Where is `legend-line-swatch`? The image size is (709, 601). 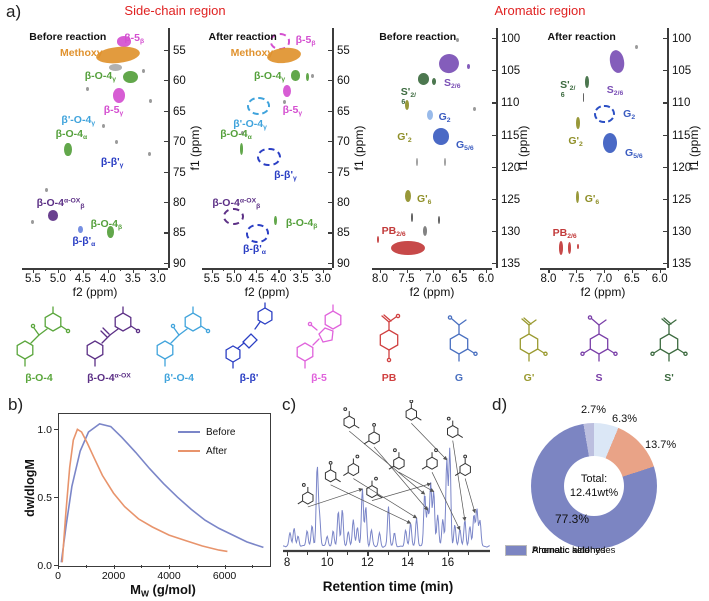
legend-line-swatch is located at coordinates (189, 451).